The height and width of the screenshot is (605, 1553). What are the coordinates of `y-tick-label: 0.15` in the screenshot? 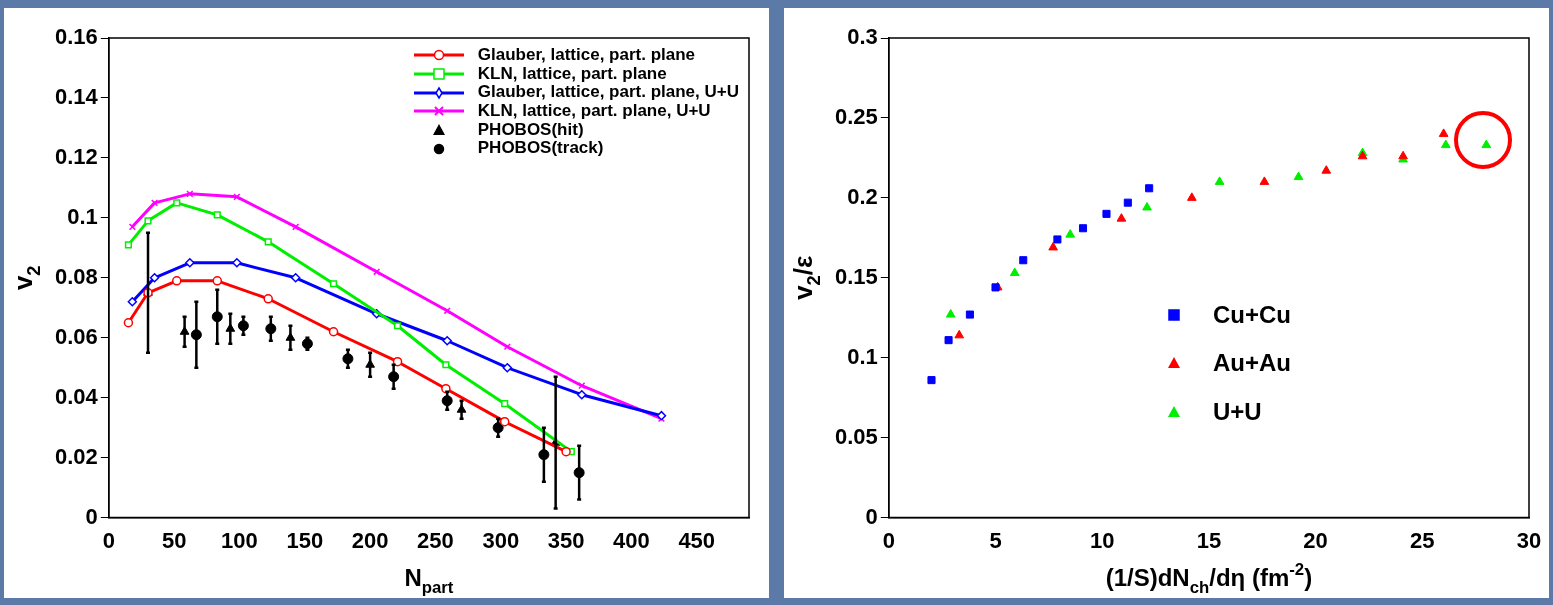 It's located at (856, 276).